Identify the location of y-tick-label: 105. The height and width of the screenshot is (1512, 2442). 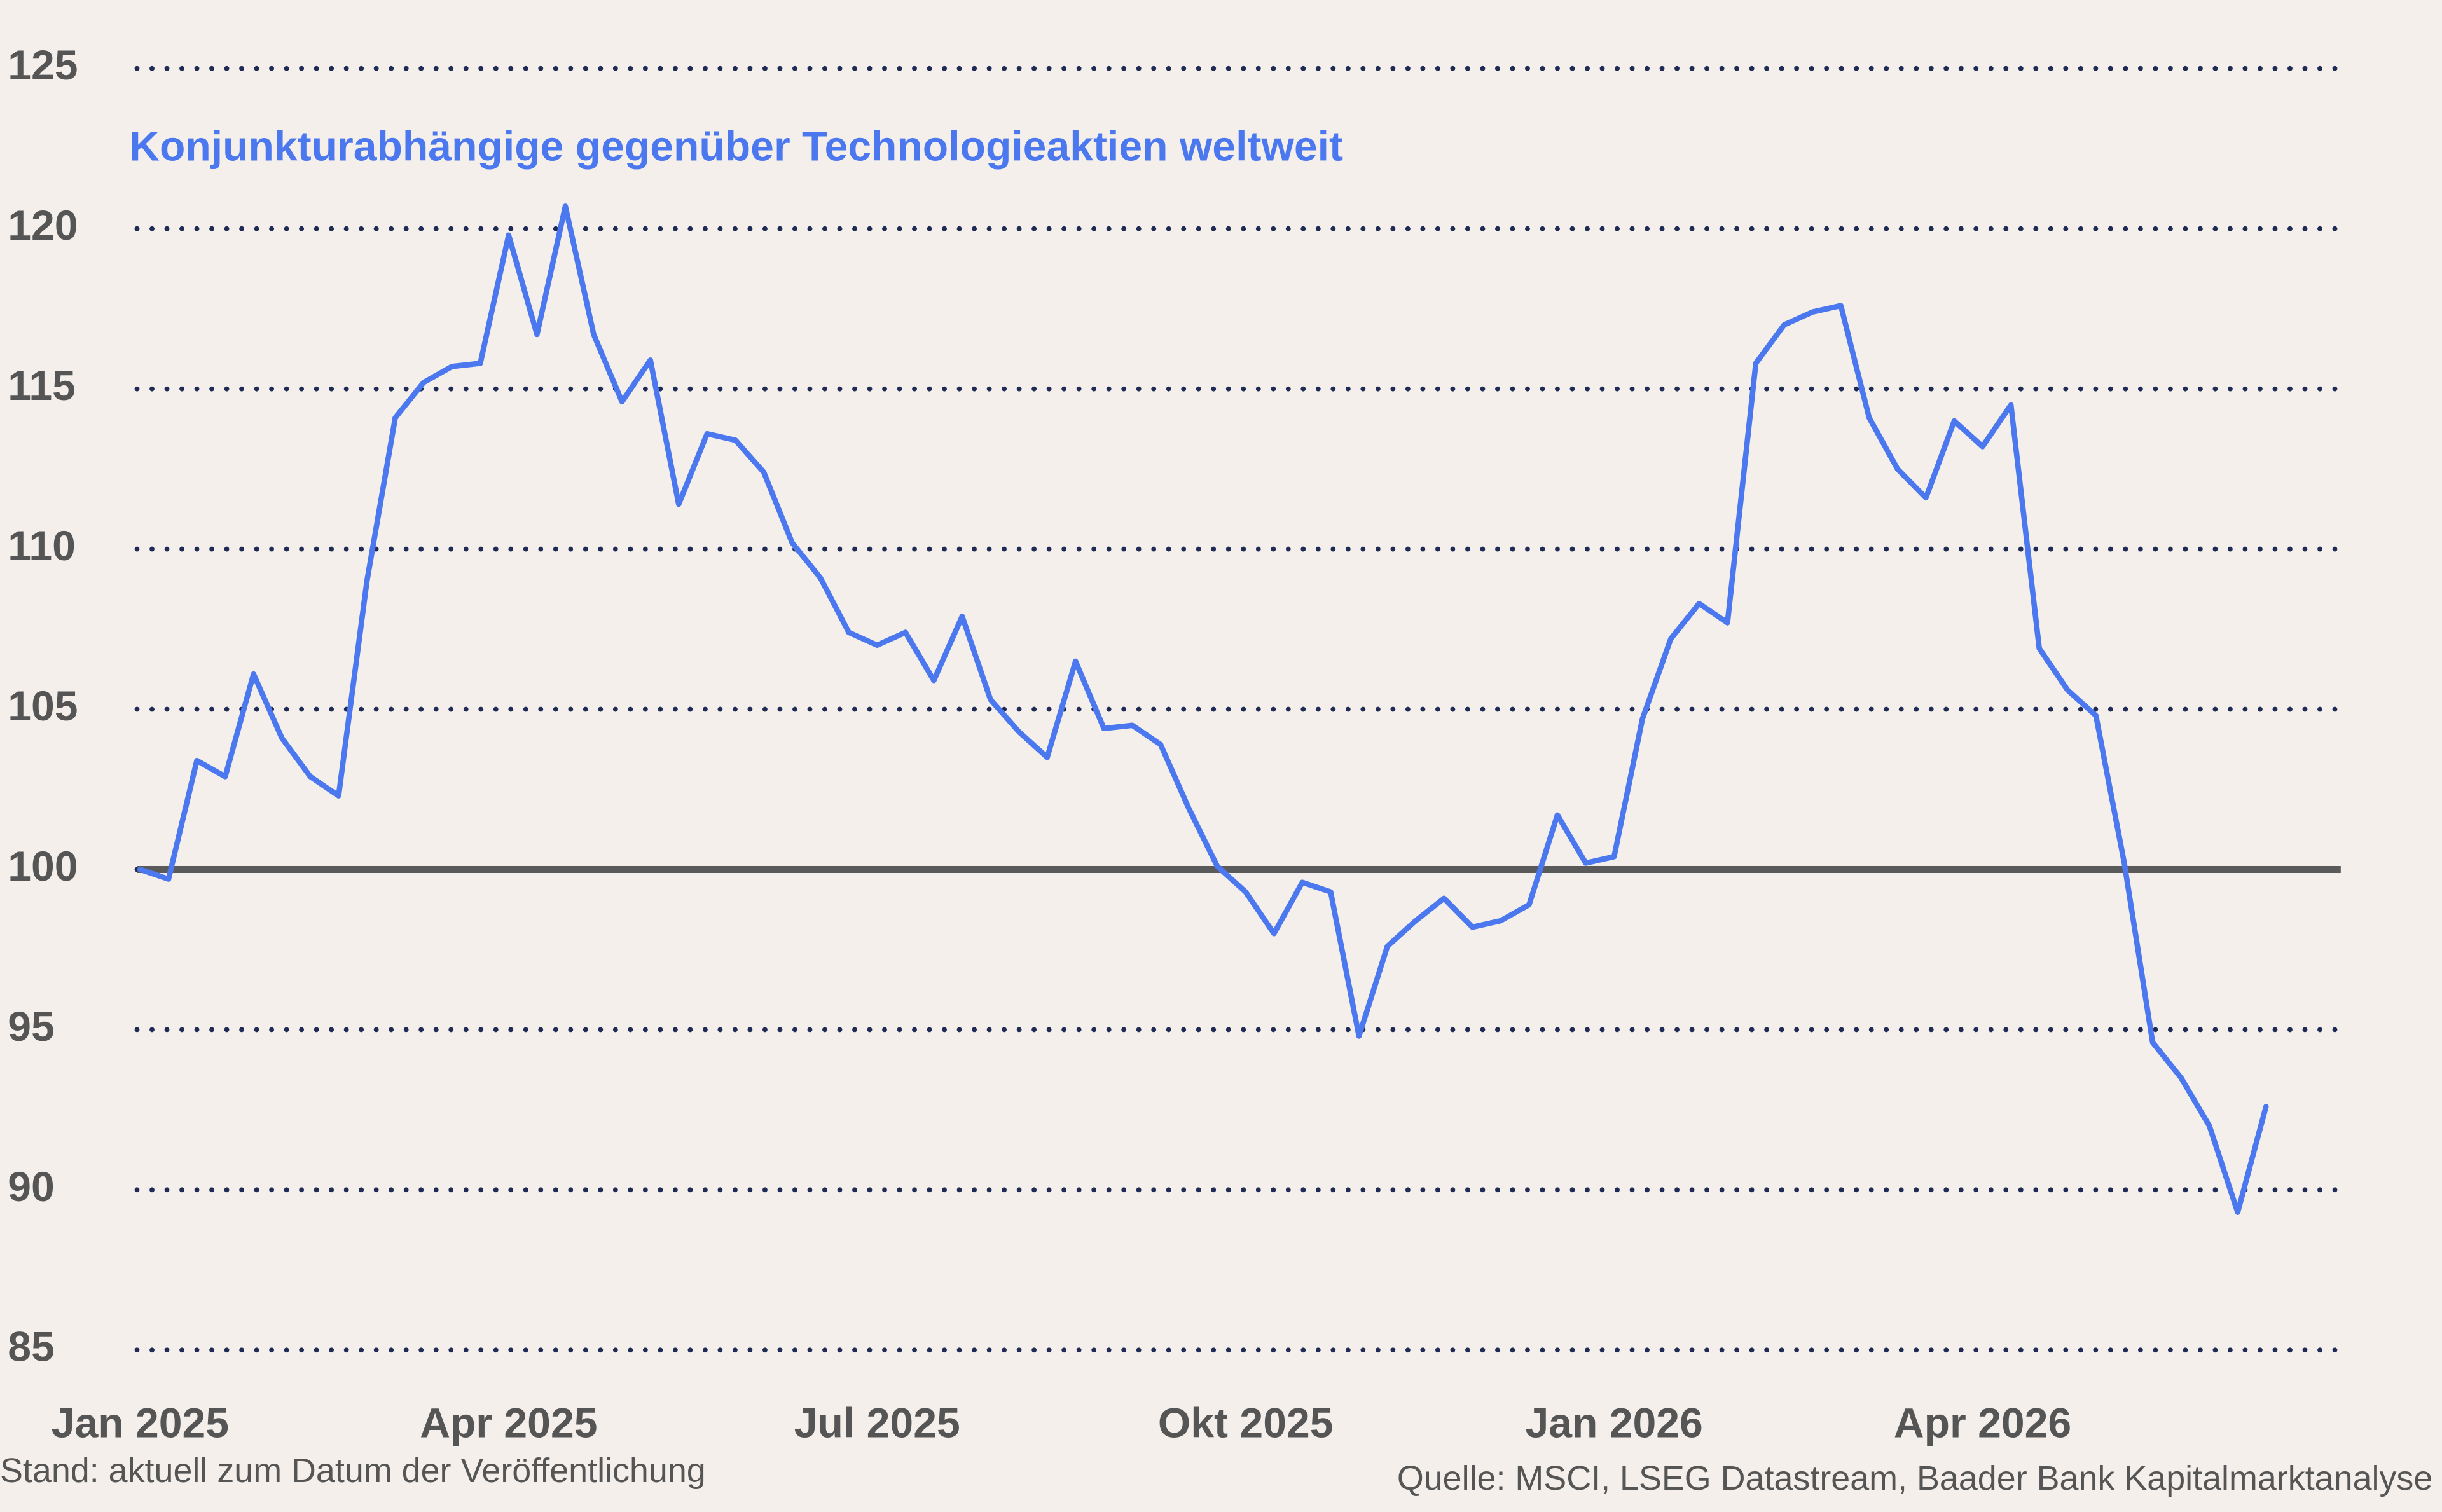
(43, 706).